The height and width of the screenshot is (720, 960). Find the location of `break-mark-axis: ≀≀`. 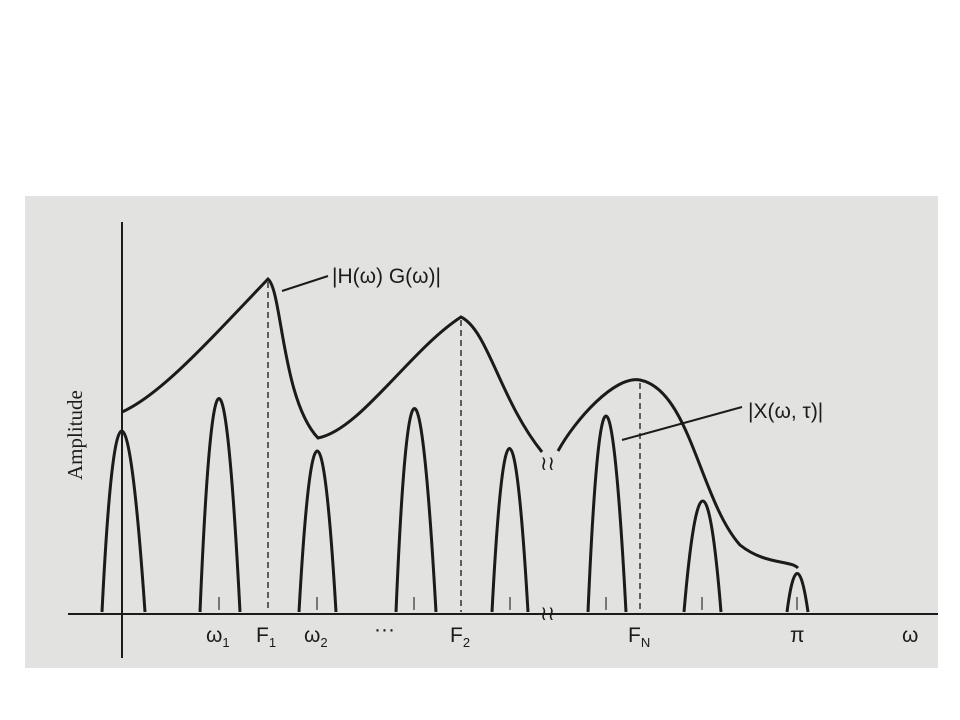

break-mark-axis: ≀≀ is located at coordinates (547, 614).